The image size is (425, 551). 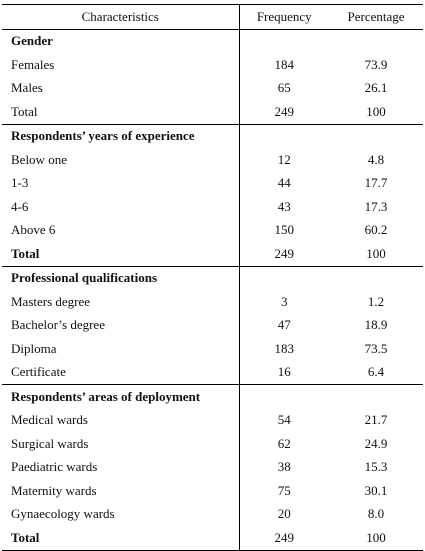 I want to click on row-percentage: 73.9, so click(x=376, y=64).